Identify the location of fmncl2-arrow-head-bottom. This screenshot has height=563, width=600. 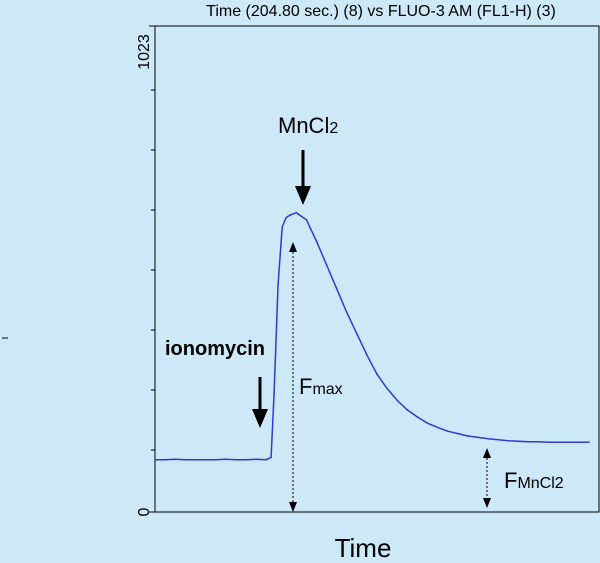
(487, 503).